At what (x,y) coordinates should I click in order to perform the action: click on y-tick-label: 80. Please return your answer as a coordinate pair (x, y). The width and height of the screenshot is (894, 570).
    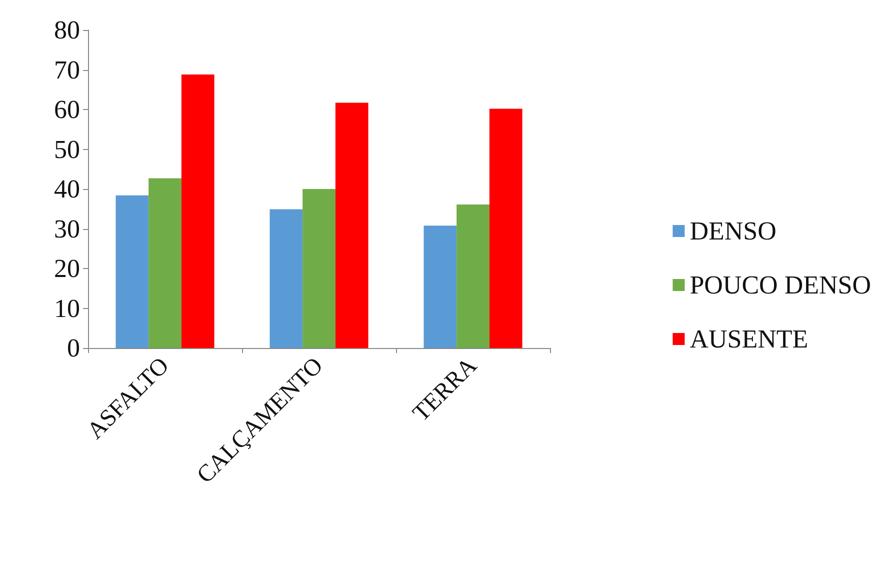
    Looking at the image, I should click on (67, 30).